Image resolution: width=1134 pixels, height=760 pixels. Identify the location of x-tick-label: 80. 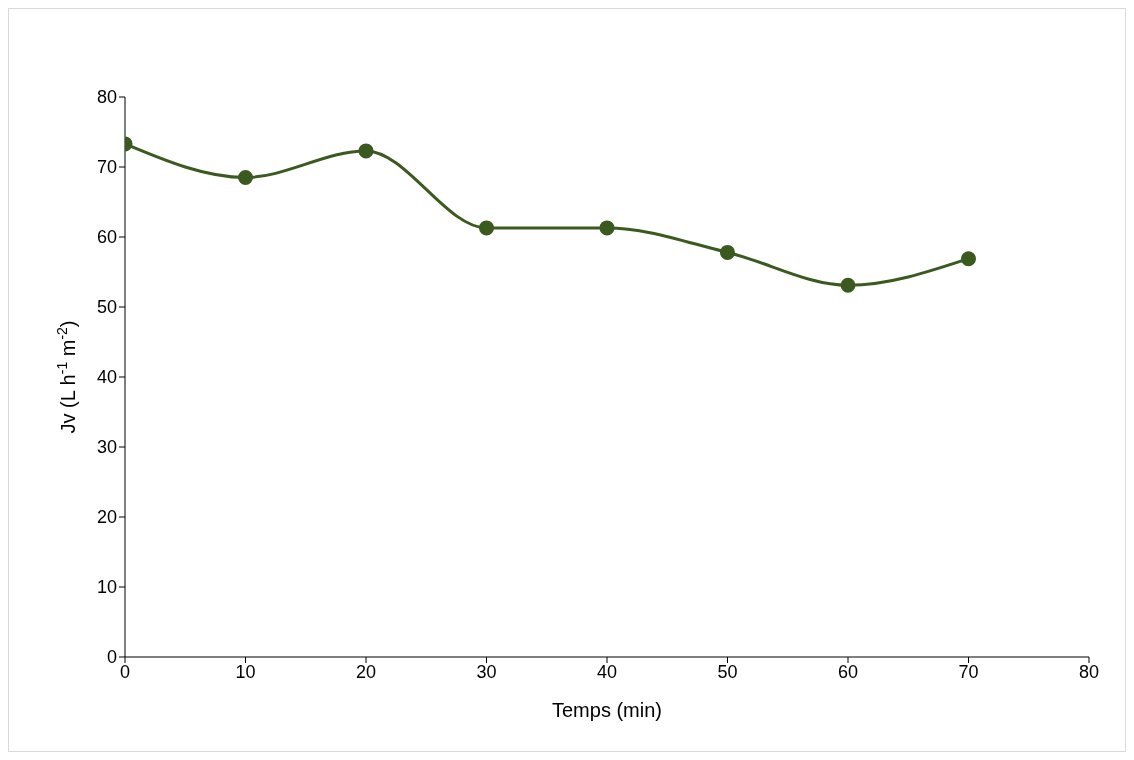
(1089, 671).